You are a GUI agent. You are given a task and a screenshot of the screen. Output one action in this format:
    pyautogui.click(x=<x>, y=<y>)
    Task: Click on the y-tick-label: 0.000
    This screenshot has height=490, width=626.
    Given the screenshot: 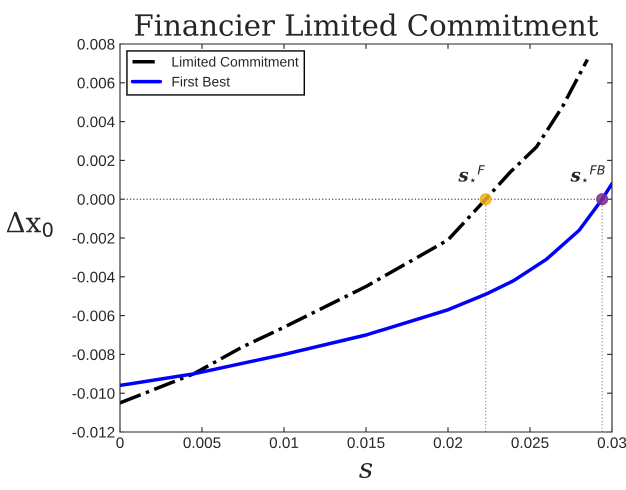 What is the action you would take?
    pyautogui.click(x=96, y=199)
    